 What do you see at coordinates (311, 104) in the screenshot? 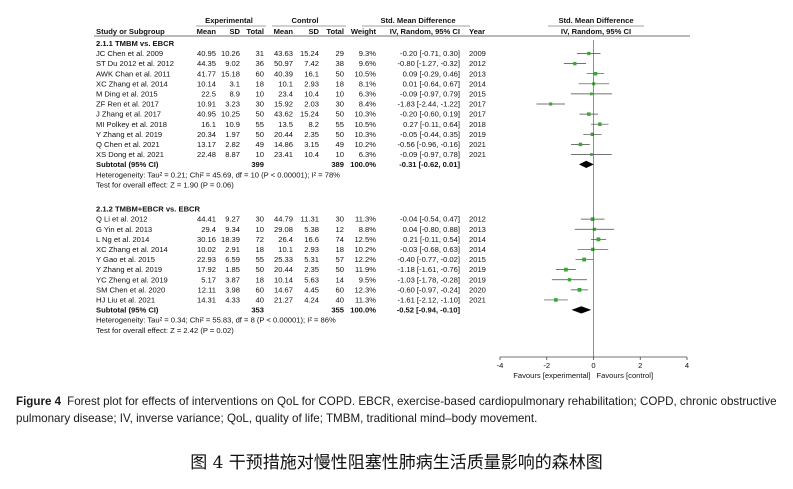
I see `g1-row-6-ctrl-sd: 2.03` at bounding box center [311, 104].